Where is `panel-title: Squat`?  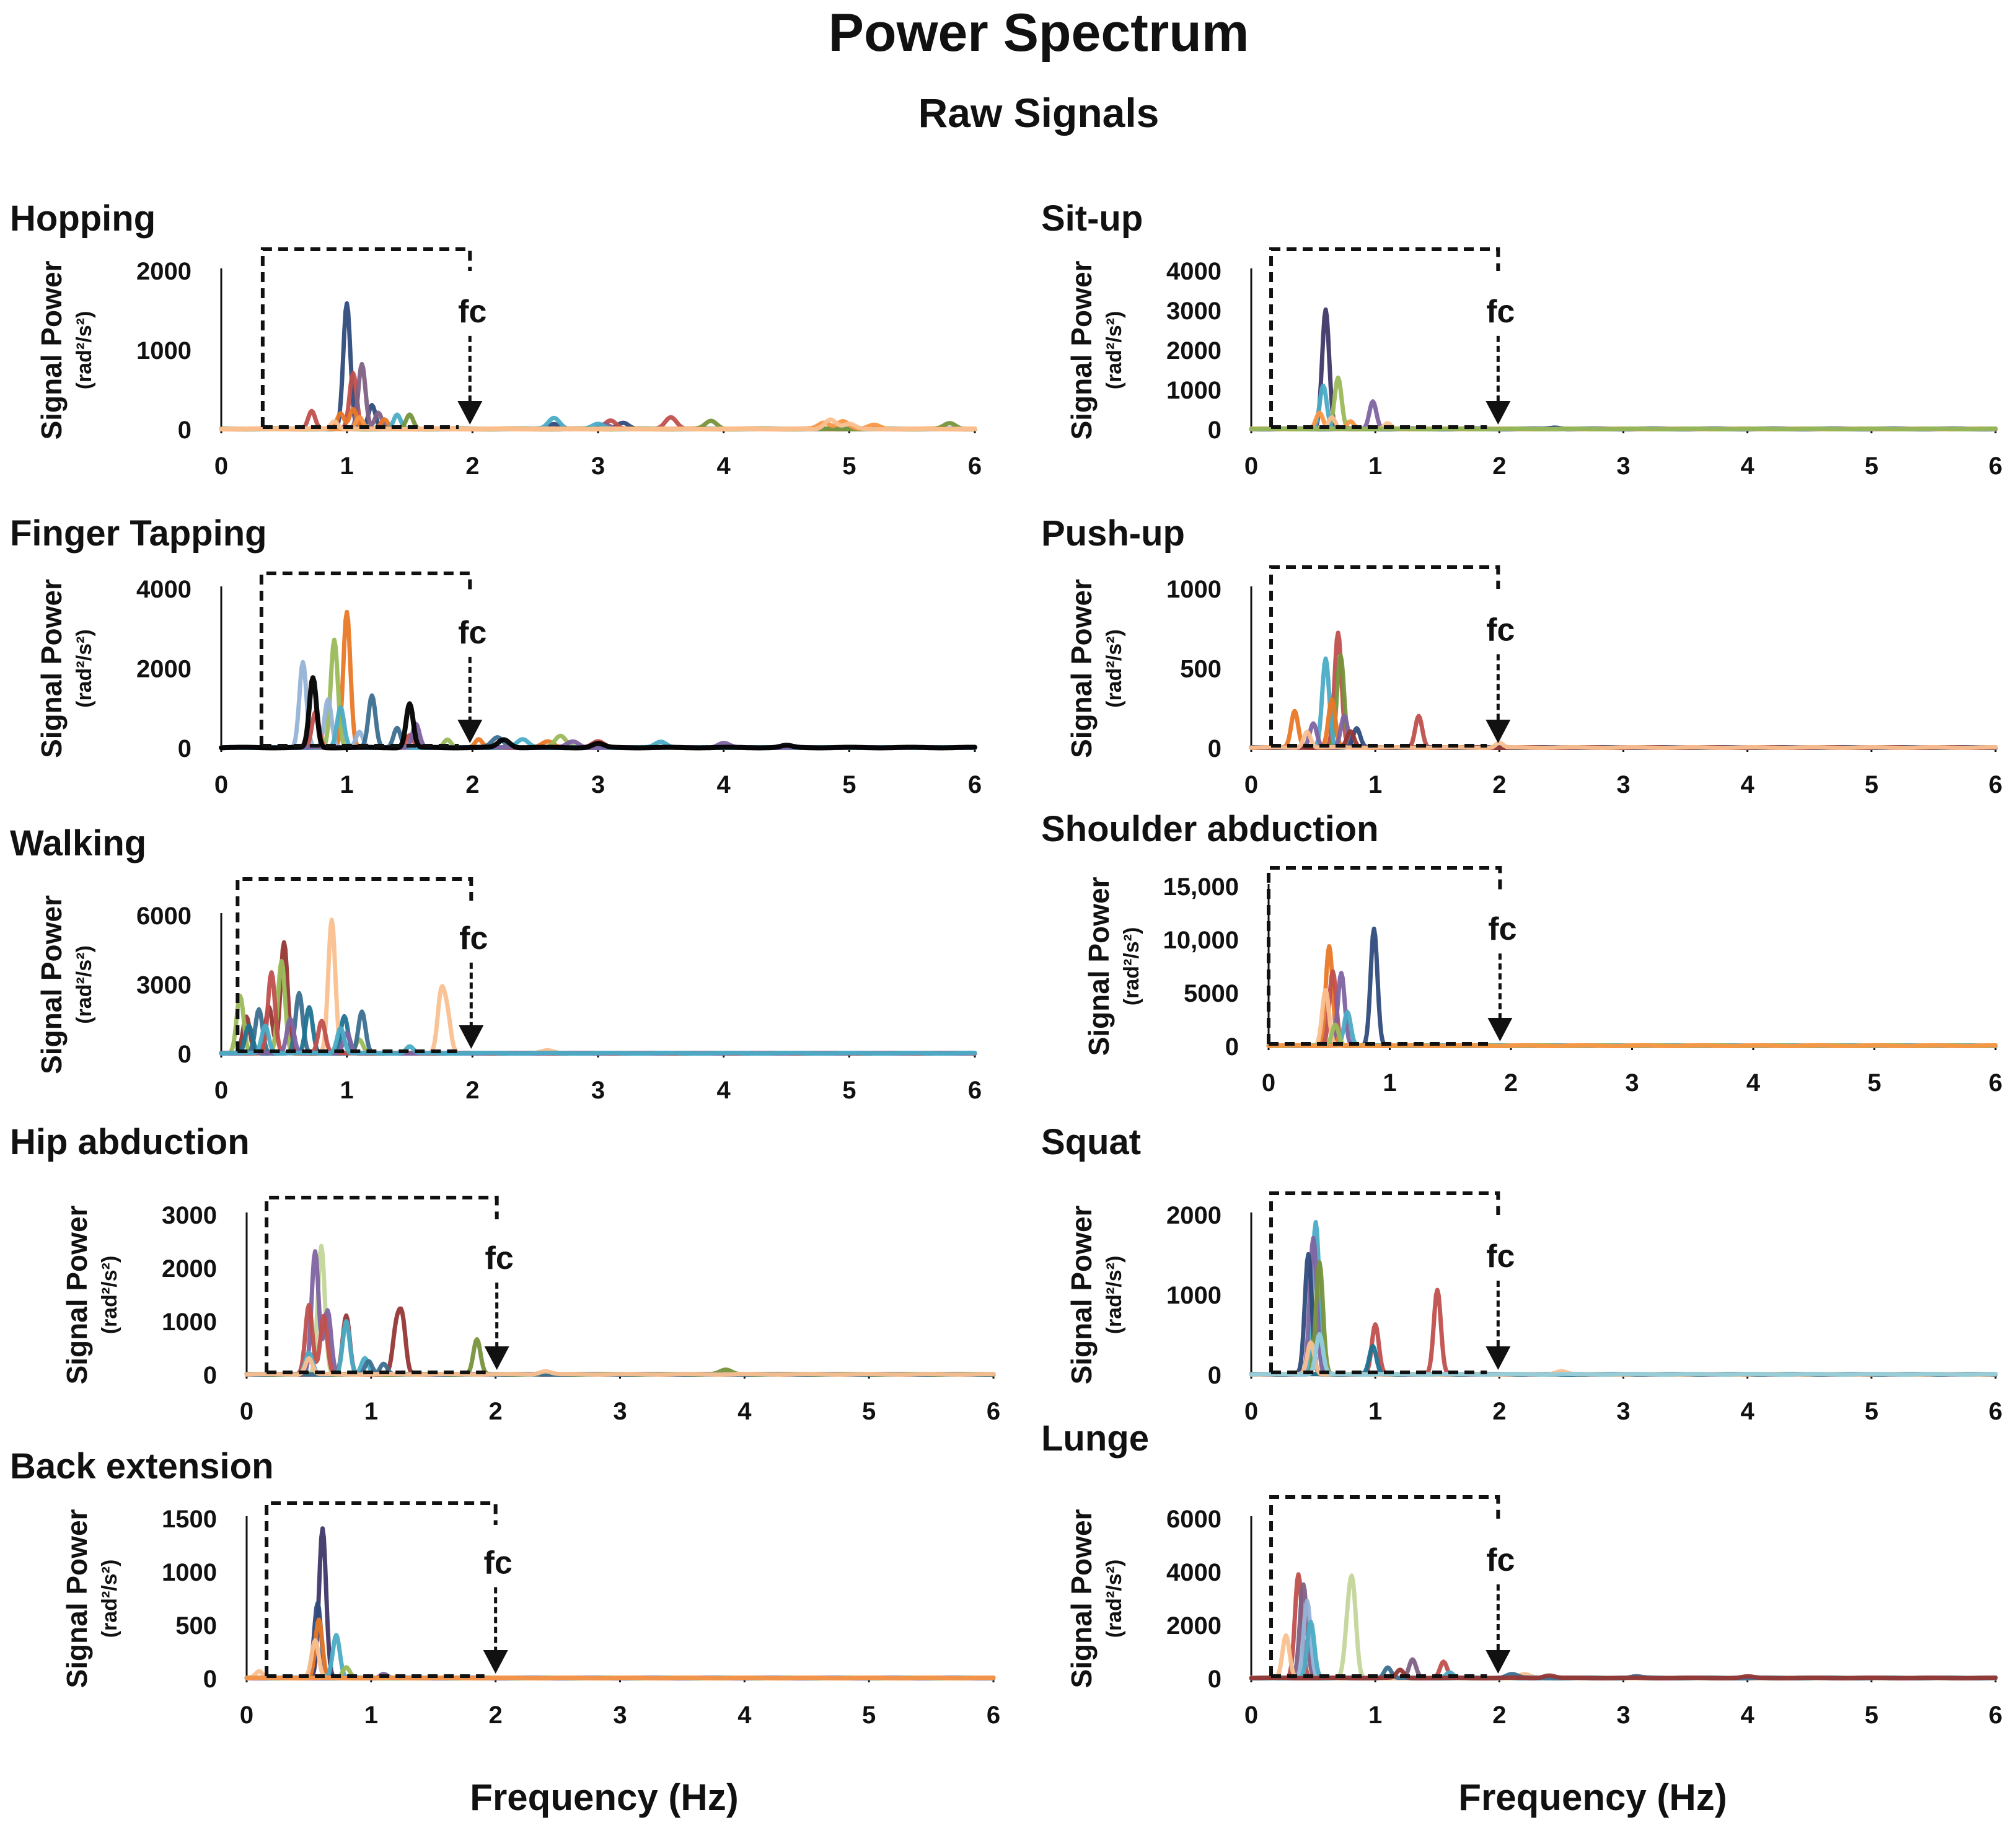 panel-title: Squat is located at coordinates (1091, 1142).